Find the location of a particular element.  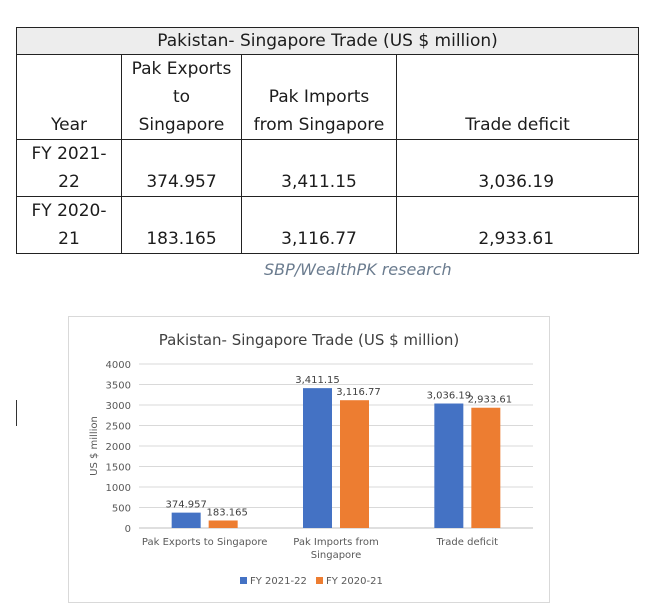

row-year-line: 22 is located at coordinates (69, 182).